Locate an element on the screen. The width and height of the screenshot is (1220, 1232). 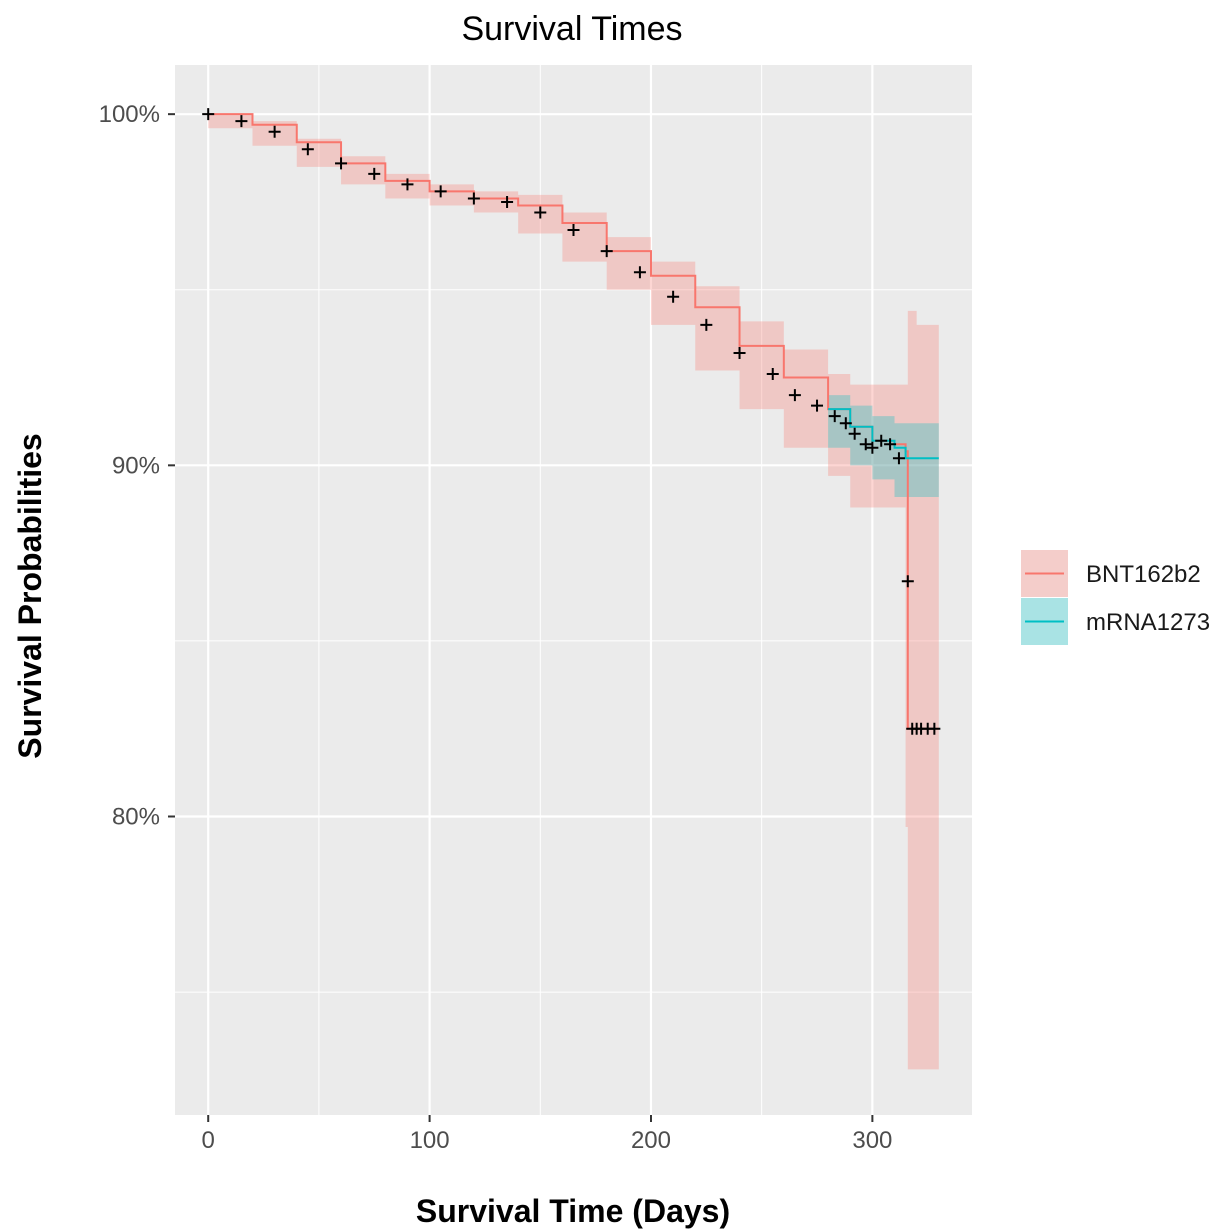
x-tick-label: 100 is located at coordinates (430, 1140).